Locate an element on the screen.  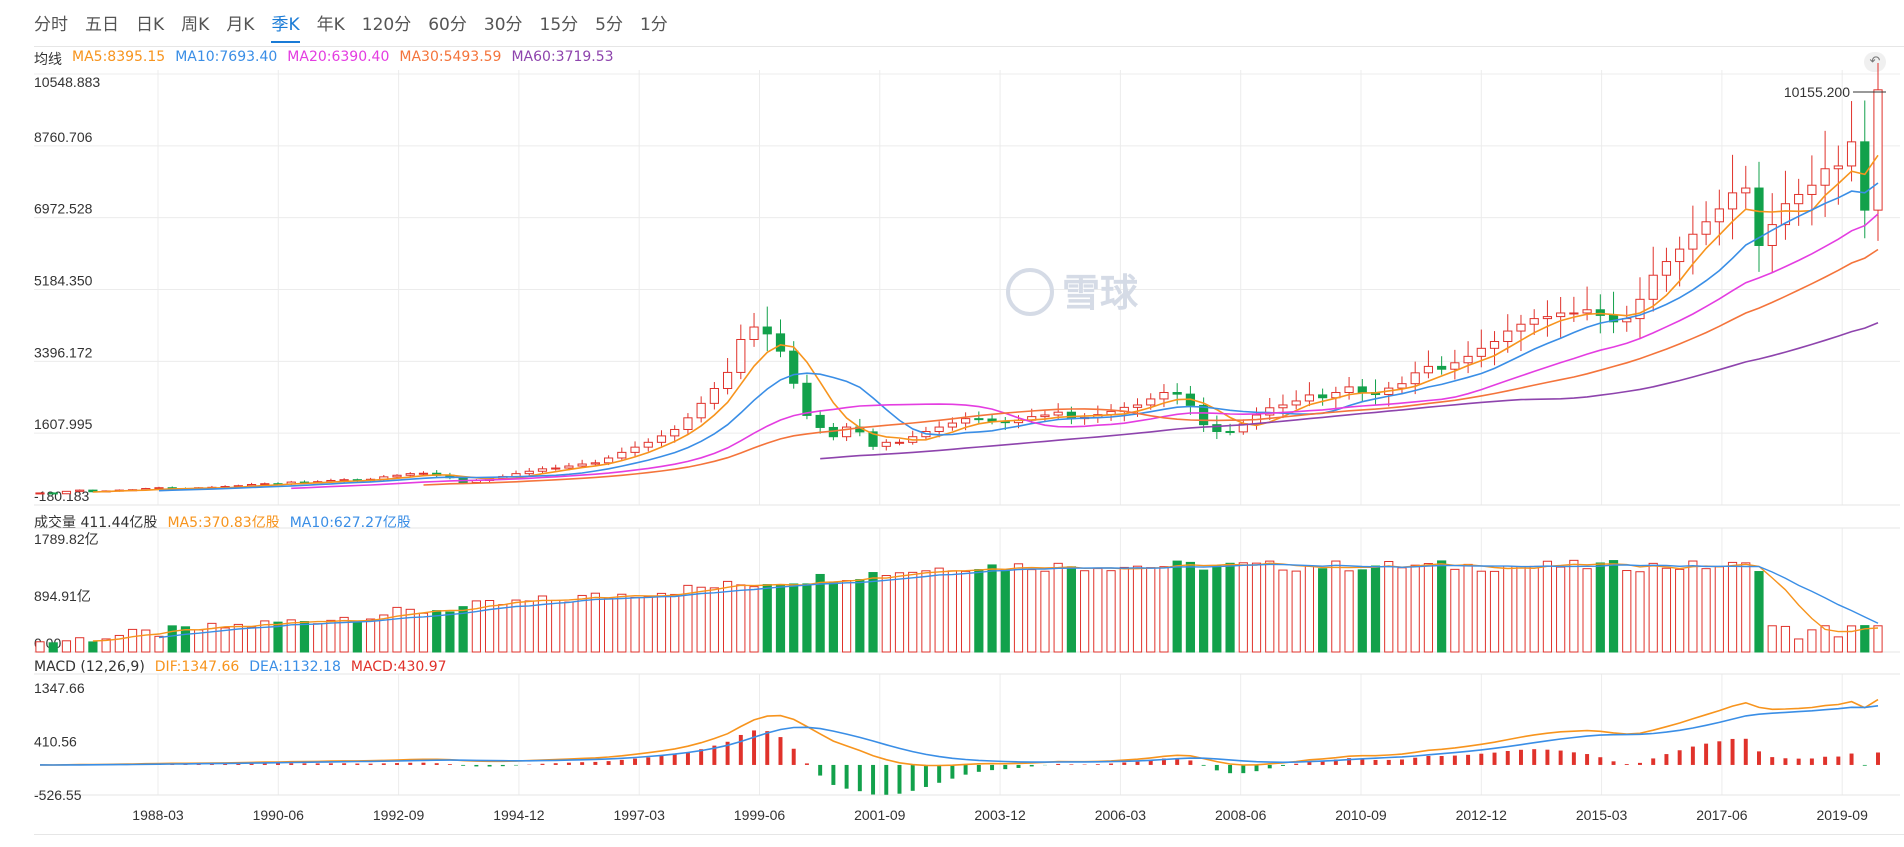
price-tick-label: 10548.883 is located at coordinates (67, 82).